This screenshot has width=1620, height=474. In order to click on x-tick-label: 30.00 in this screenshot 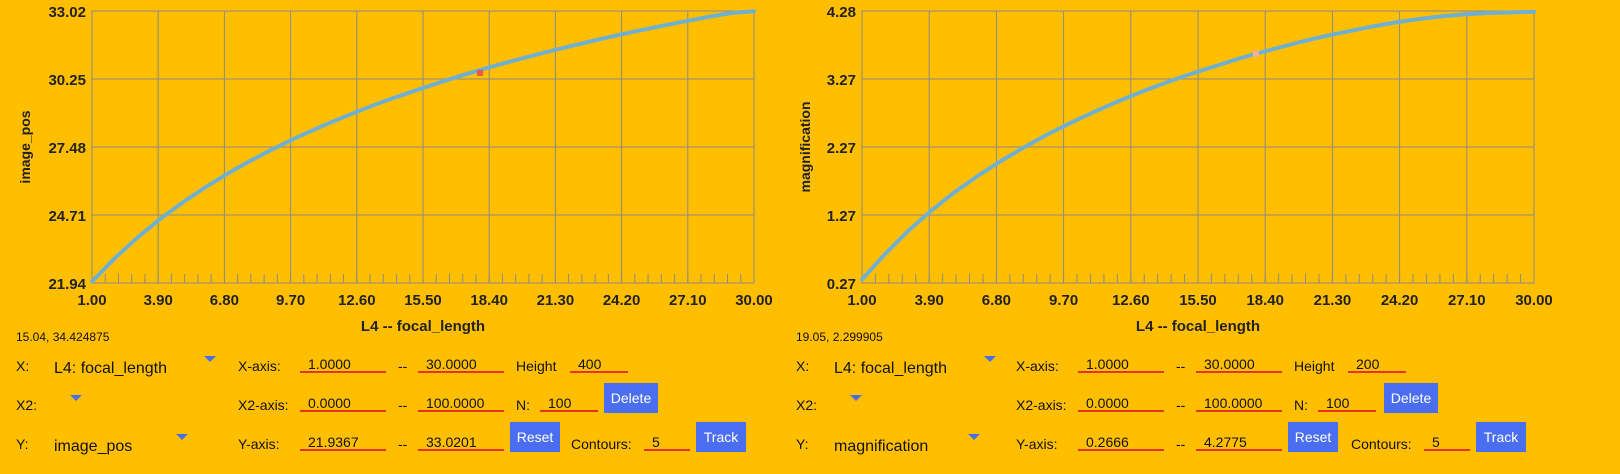, I will do `click(754, 300)`.